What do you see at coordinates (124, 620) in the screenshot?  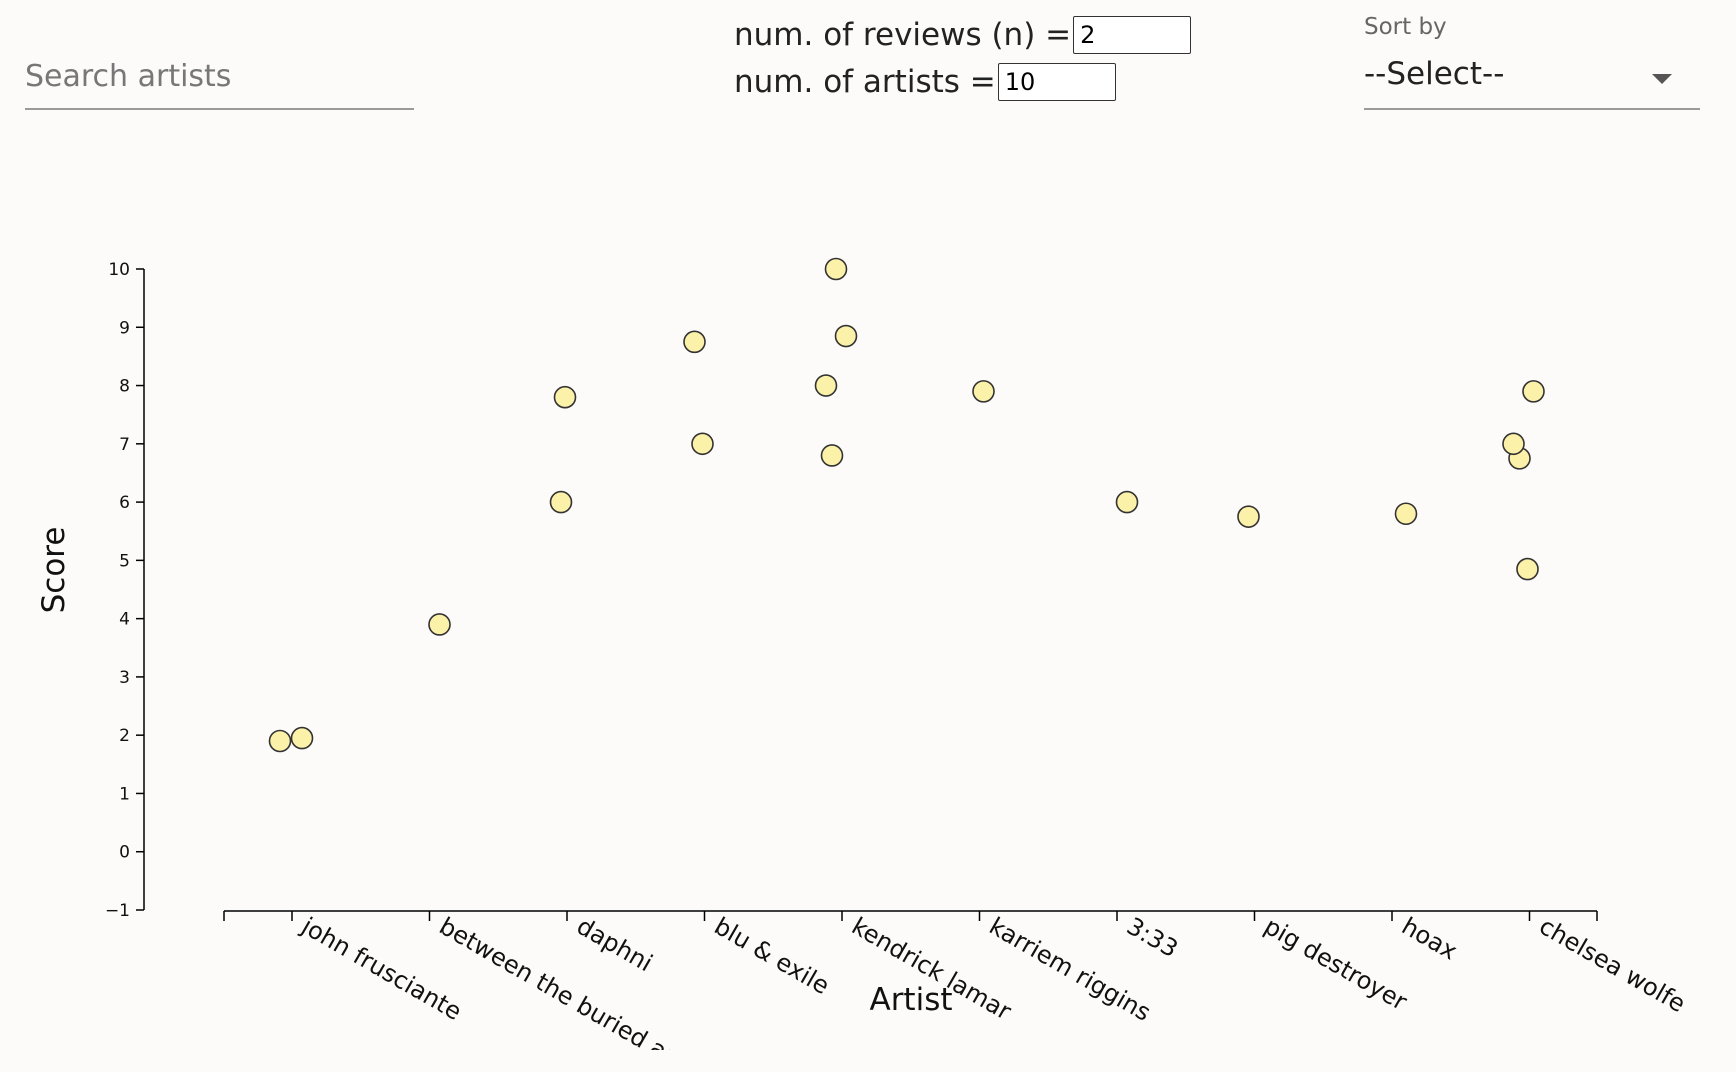 I see `y-tick-label: 4` at bounding box center [124, 620].